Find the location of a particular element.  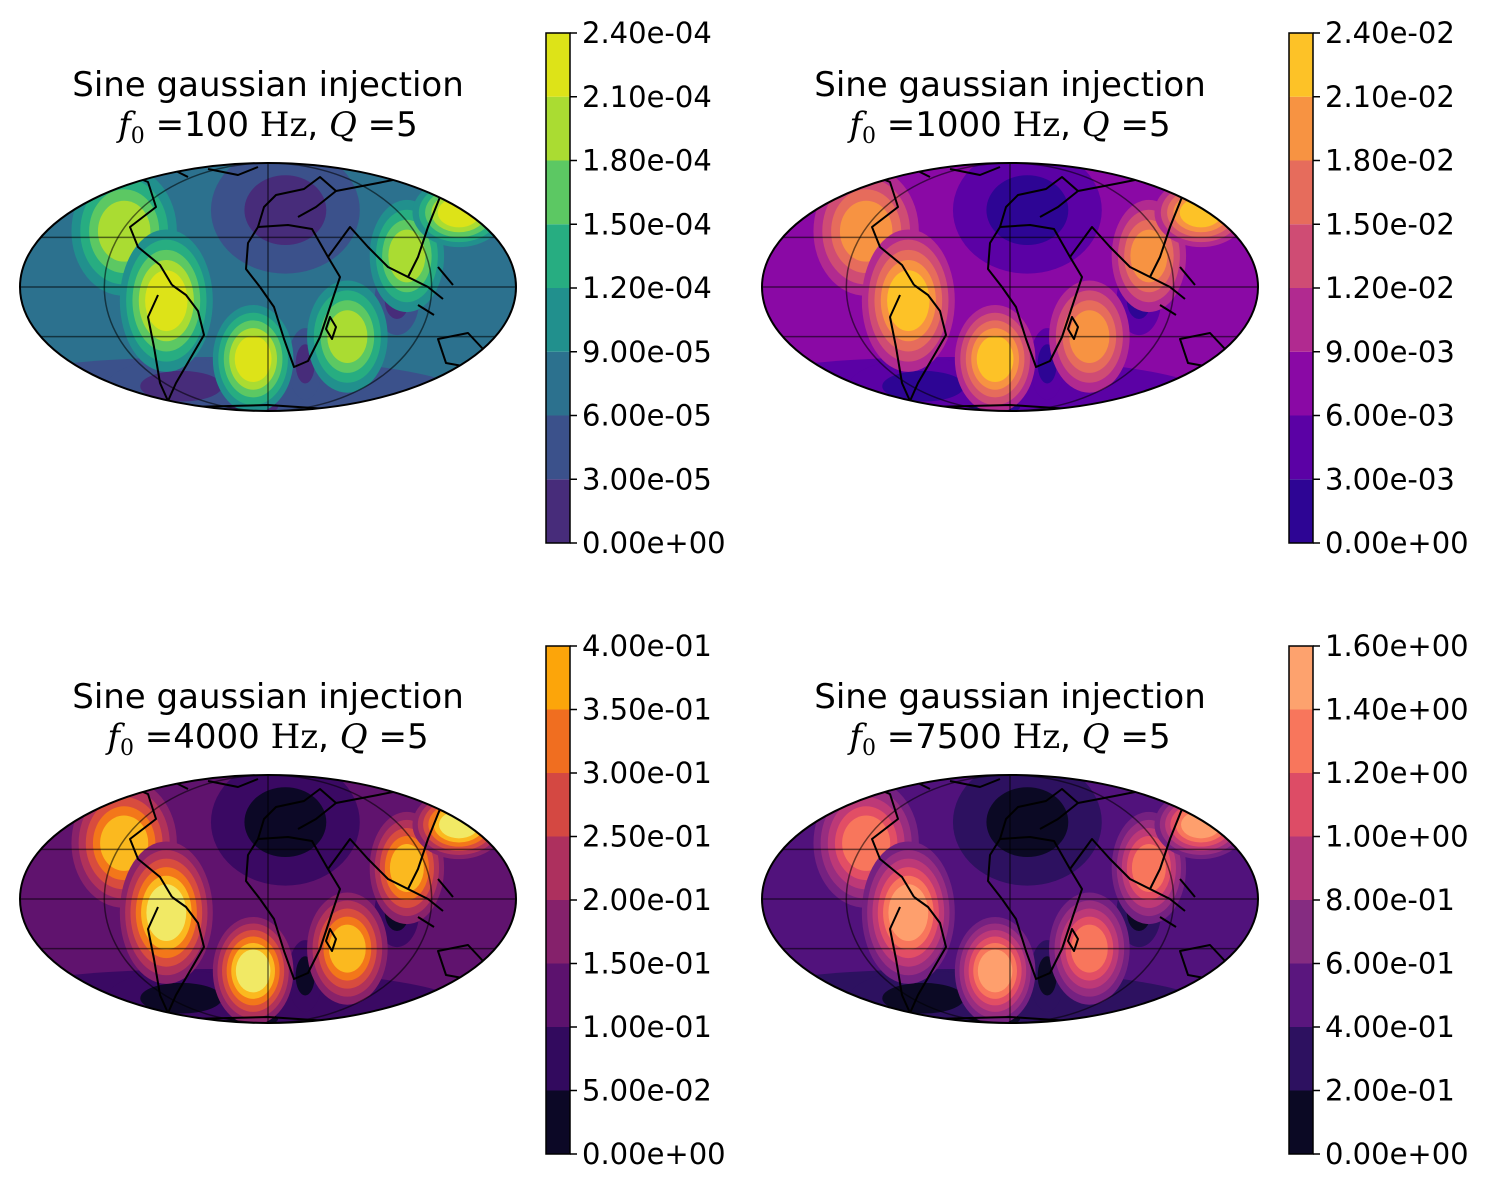

colorbar-tick-label: 8.00e-01 is located at coordinates (1390, 900).